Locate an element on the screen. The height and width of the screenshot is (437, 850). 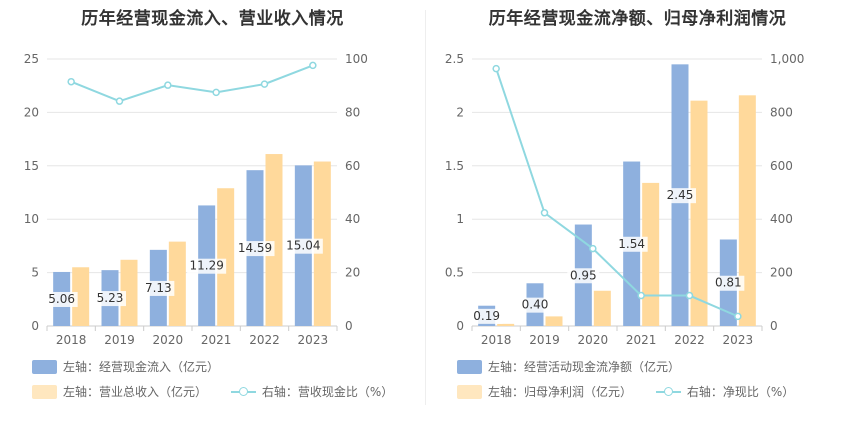
legend-label: 右轴：营收现金比（%） is located at coordinates (327, 392).